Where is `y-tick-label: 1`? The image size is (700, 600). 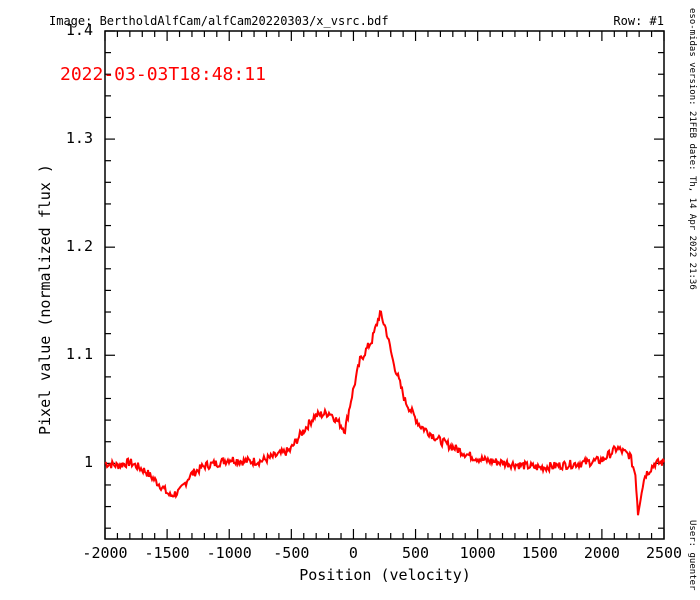
y-tick-label: 1 is located at coordinates (88, 462).